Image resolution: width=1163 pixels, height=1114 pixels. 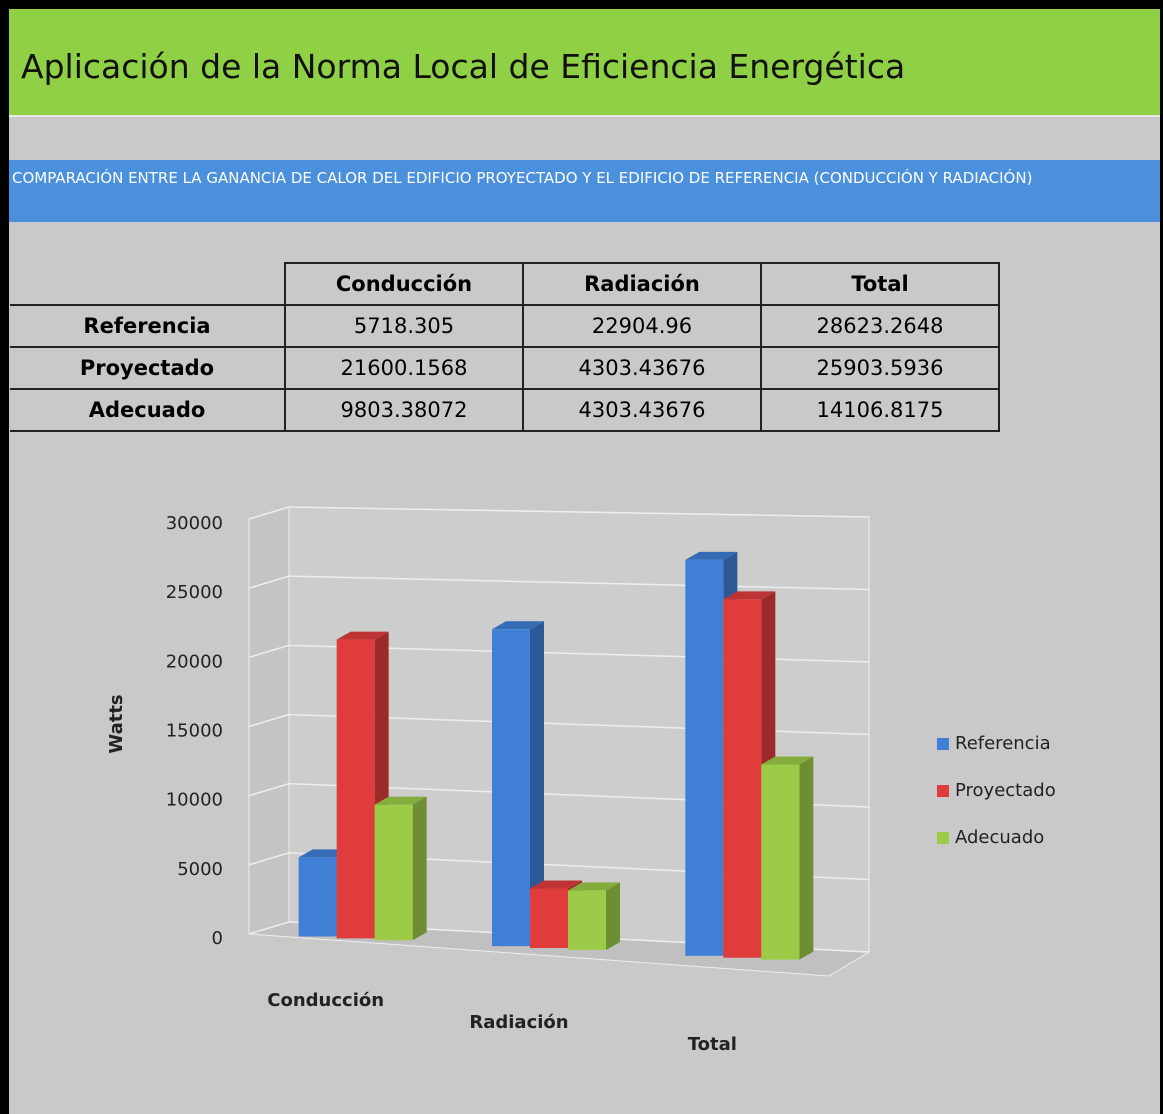 I want to click on table-row: Adecuado 9803.38072 4303.43676 14106.8175, so click(x=505, y=410).